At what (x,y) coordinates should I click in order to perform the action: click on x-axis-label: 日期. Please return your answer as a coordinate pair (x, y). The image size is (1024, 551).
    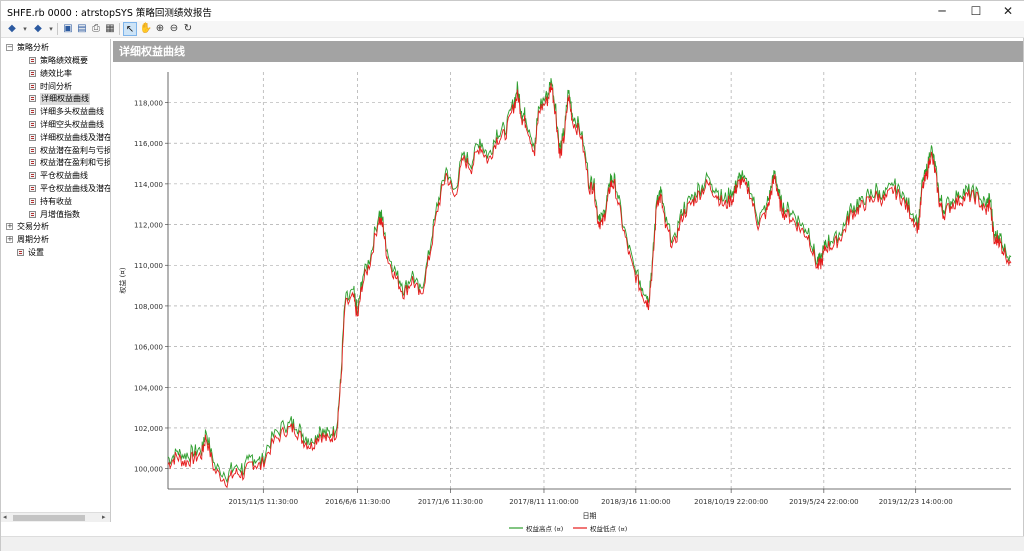
    Looking at the image, I should click on (590, 516).